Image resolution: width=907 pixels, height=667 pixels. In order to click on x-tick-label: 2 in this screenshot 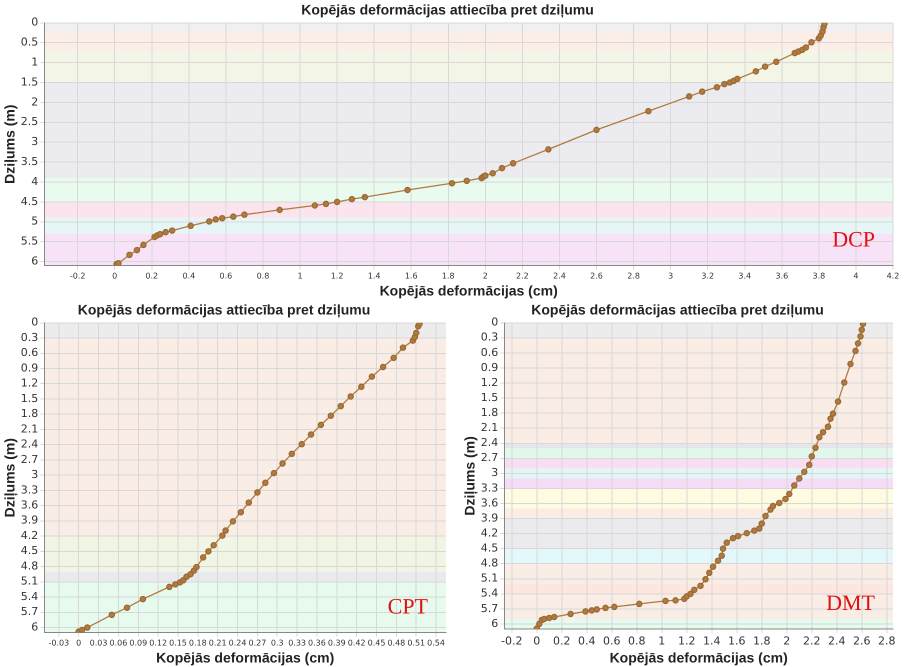, I will do `click(786, 641)`.